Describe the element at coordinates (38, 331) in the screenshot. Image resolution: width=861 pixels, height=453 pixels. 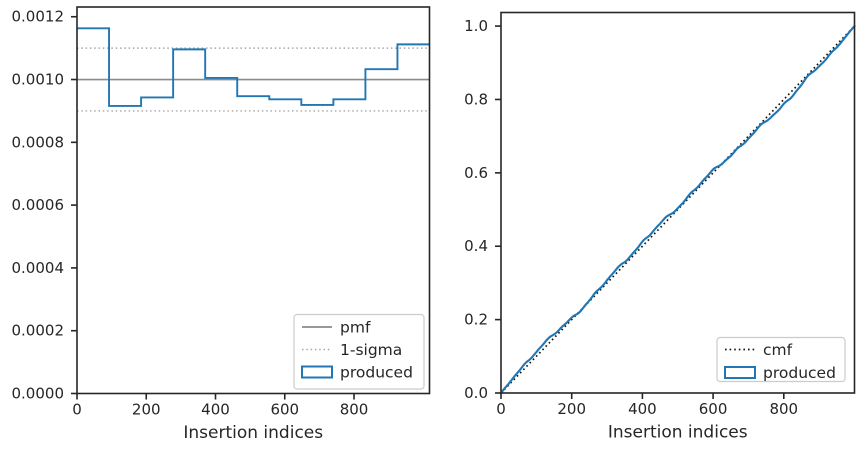
I see `y-tick-label: 0.0002` at that location.